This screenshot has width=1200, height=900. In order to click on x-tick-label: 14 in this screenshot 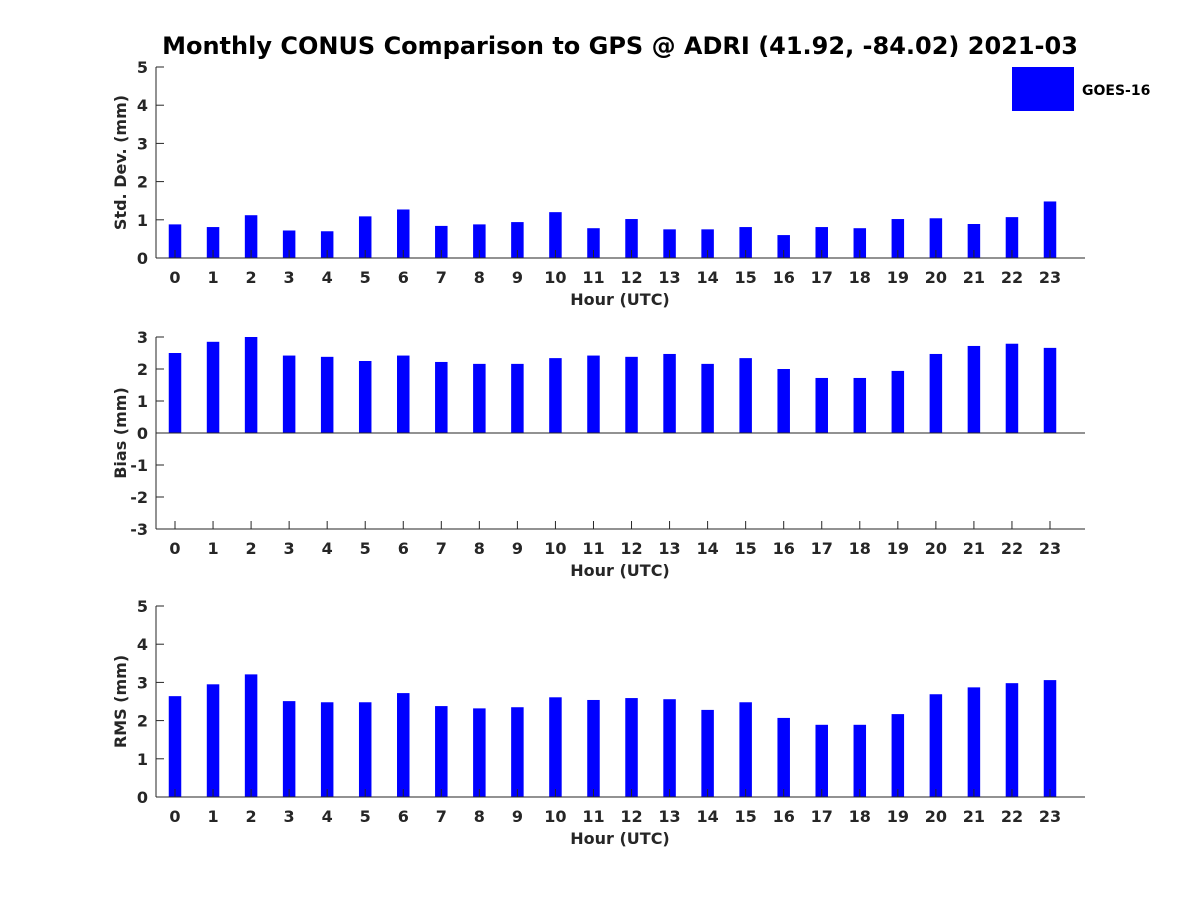, I will do `click(707, 277)`.